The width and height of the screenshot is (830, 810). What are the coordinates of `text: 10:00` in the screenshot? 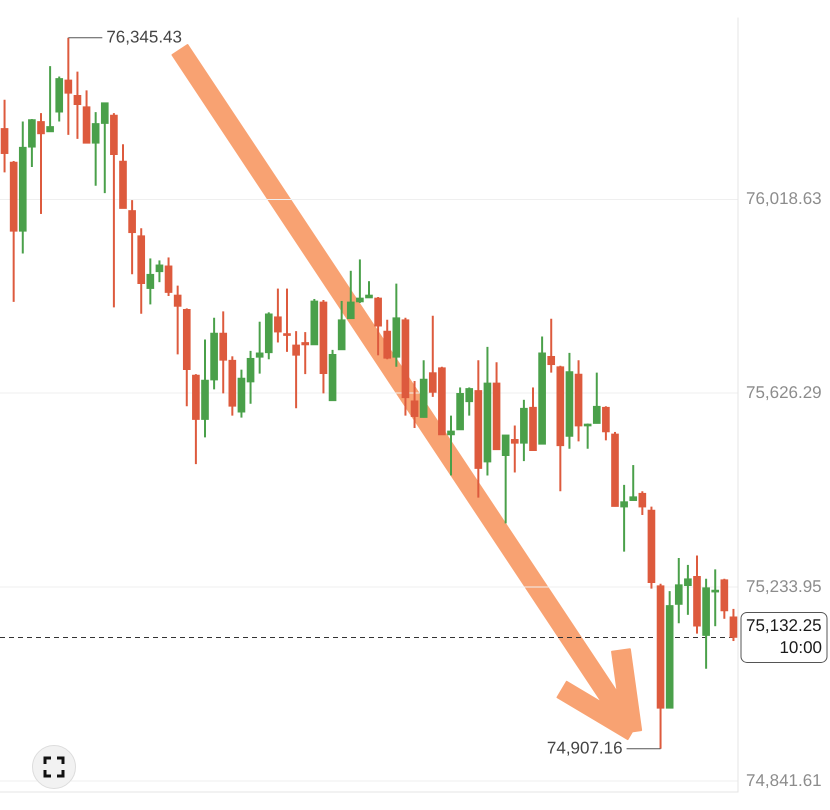 It's located at (800, 648).